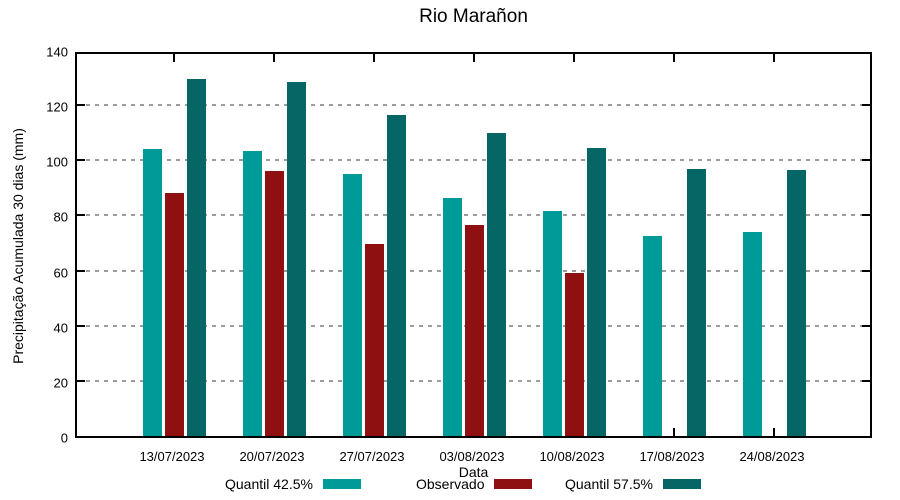  I want to click on y-tick-label: 80, so click(60, 217).